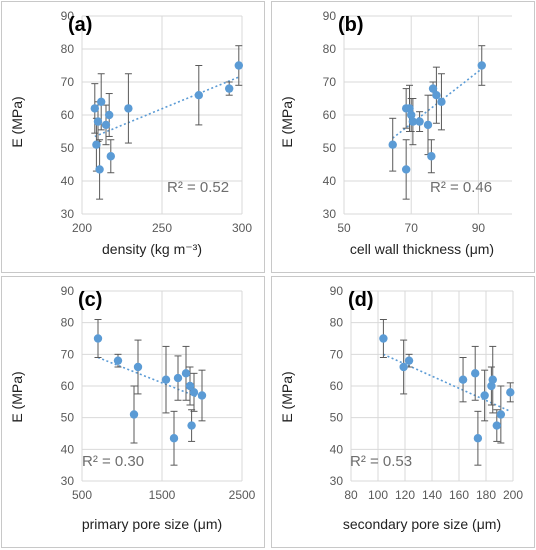  I want to click on x-tick-label: 180, so click(486, 495).